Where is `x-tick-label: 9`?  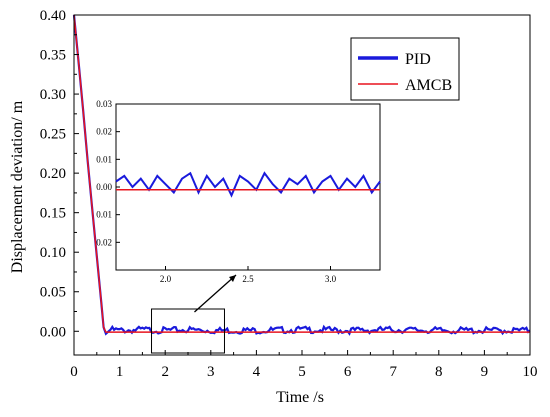
x-tick-label: 9 is located at coordinates (485, 372).